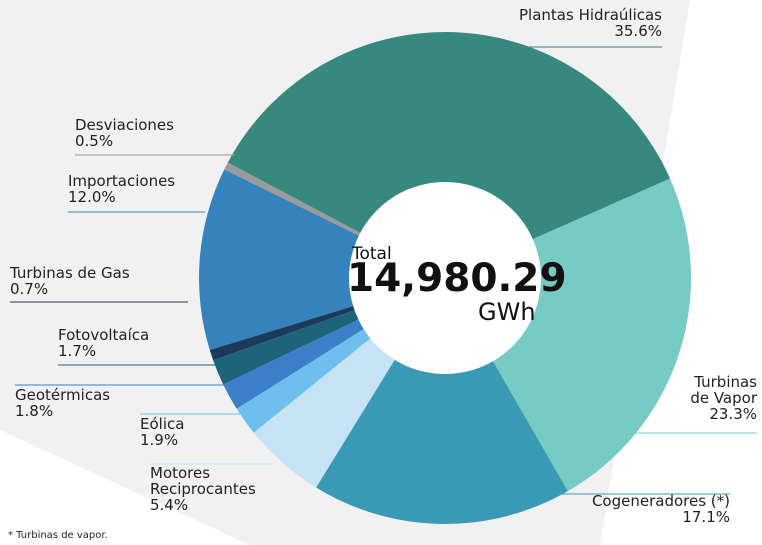 This screenshot has width=762, height=545. Describe the element at coordinates (124, 125) in the screenshot. I see `label-name: Desviaciones` at that location.